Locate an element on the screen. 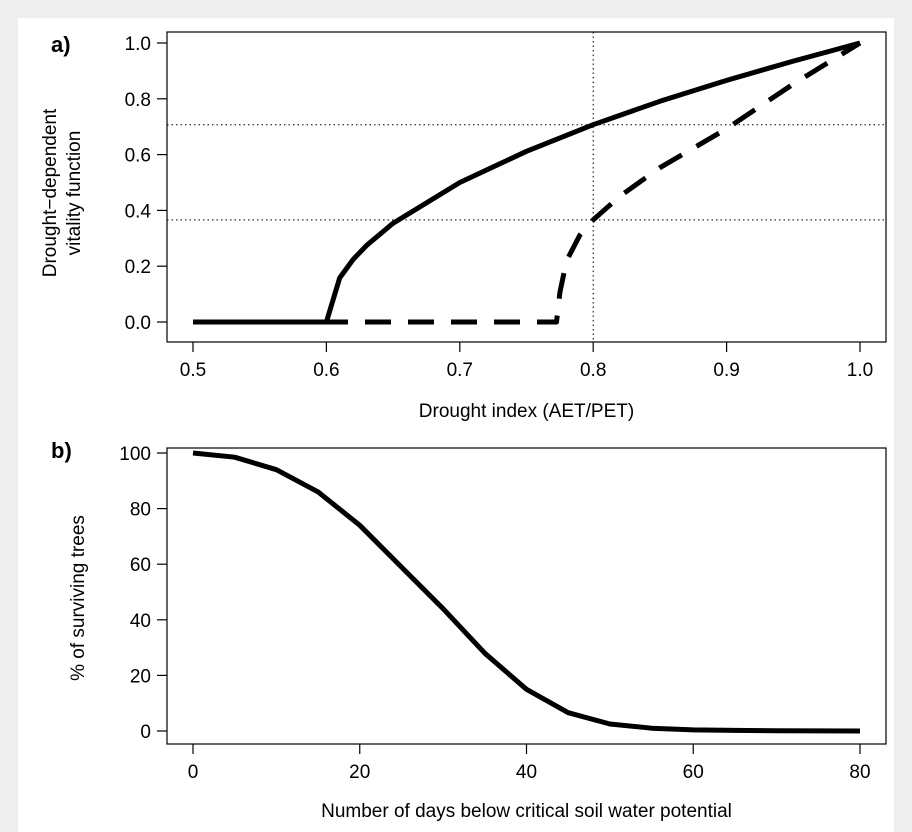 This screenshot has height=832, width=912. panel-b-y-tick-label-5: 100 is located at coordinates (135, 454).